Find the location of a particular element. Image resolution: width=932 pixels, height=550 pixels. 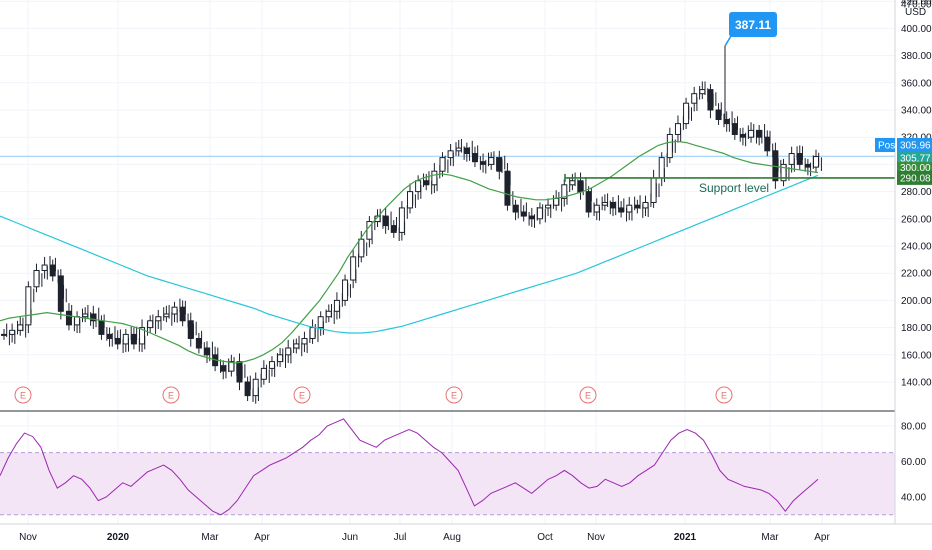

post-tag-label-bg is located at coordinates (885, 145).